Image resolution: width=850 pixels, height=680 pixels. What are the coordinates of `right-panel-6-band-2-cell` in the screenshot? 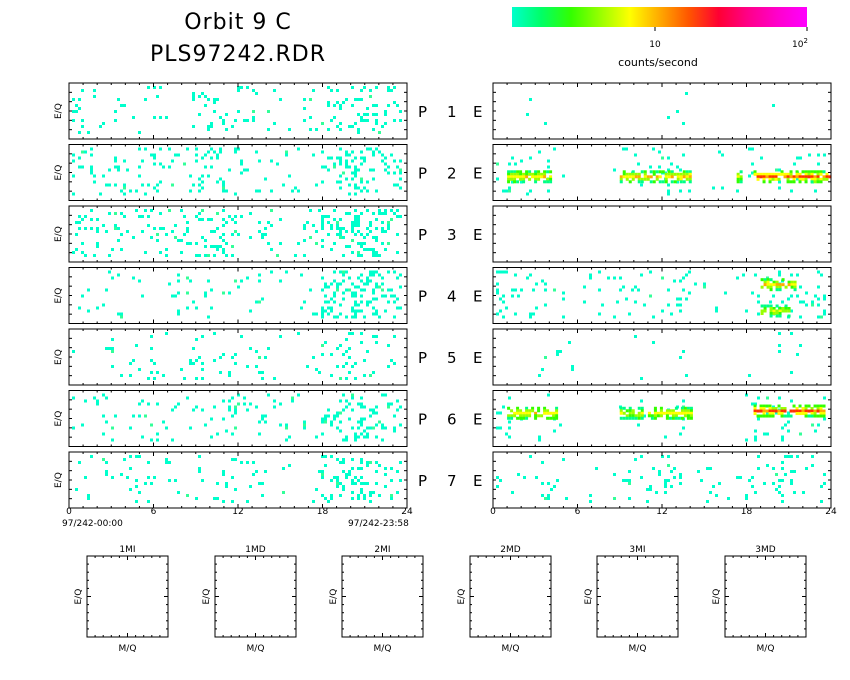 It's located at (676, 408).